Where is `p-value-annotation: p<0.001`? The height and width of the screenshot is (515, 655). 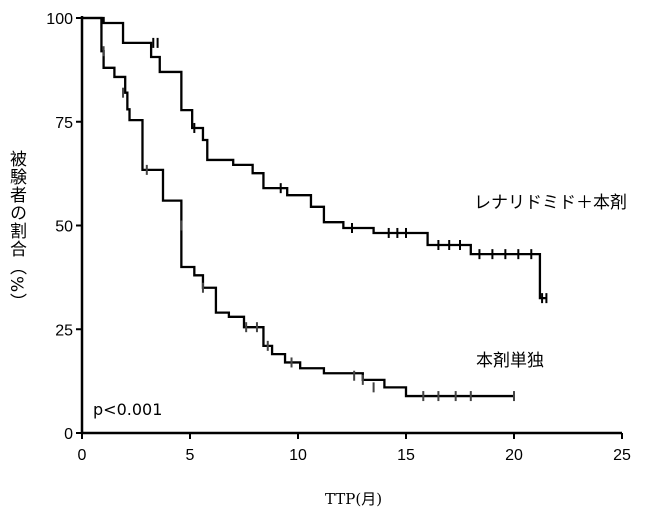 p-value-annotation: p<0.001 is located at coordinates (128, 409).